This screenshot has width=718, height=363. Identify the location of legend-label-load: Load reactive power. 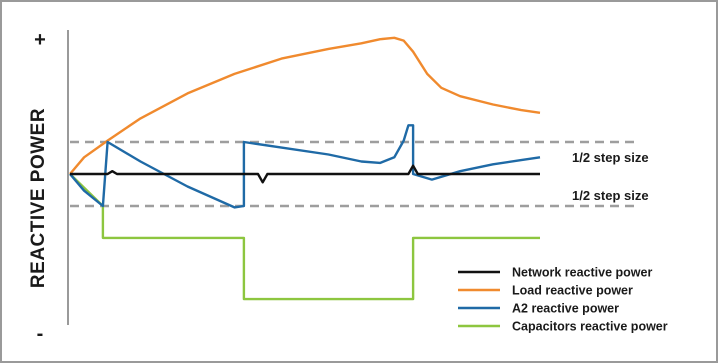
(572, 291).